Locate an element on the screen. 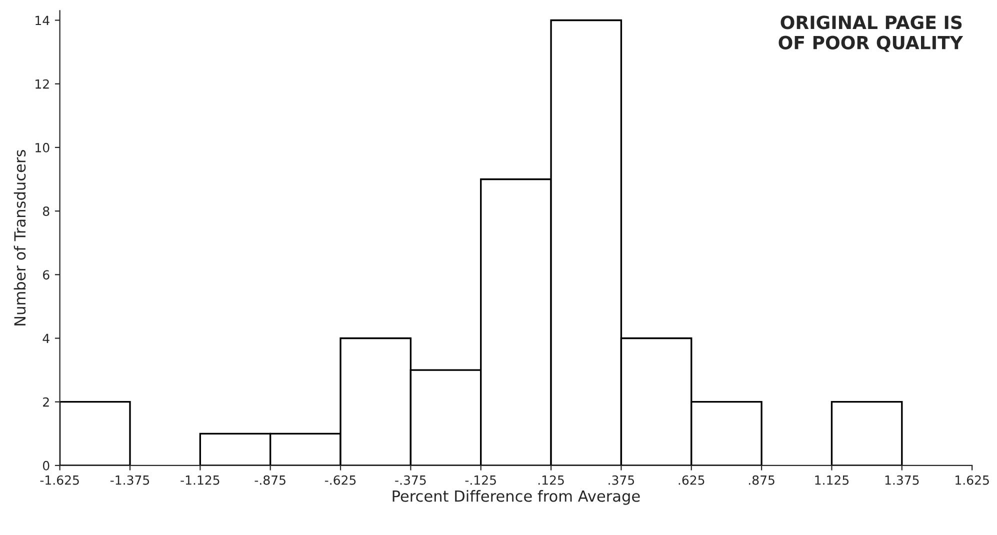 The width and height of the screenshot is (997, 535). x-tick-label: .625 is located at coordinates (691, 480).